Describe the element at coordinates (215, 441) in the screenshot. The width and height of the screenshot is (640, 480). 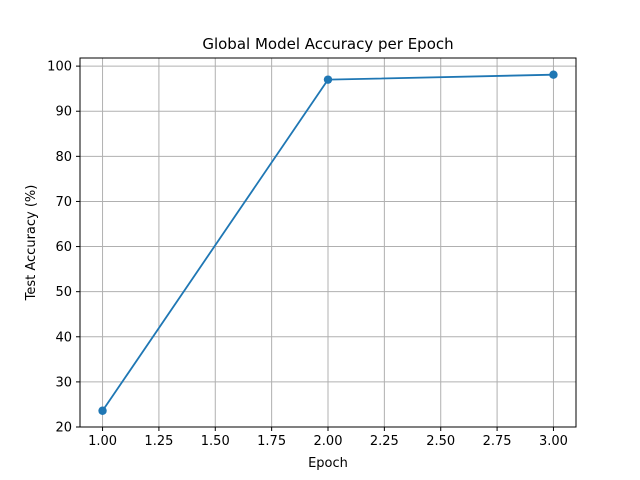
I see `x-tick-label: 1.50` at that location.